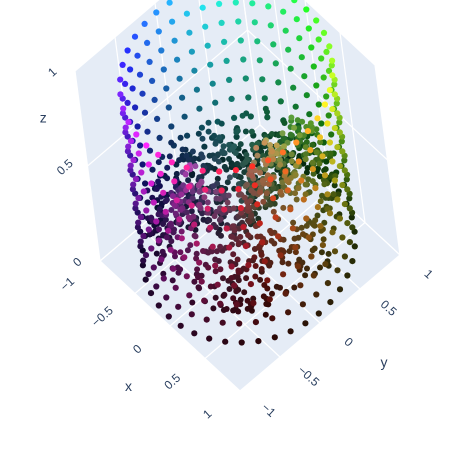  What do you see at coordinates (77, 261) in the screenshot?
I see `z-tick-label: 0` at bounding box center [77, 261].